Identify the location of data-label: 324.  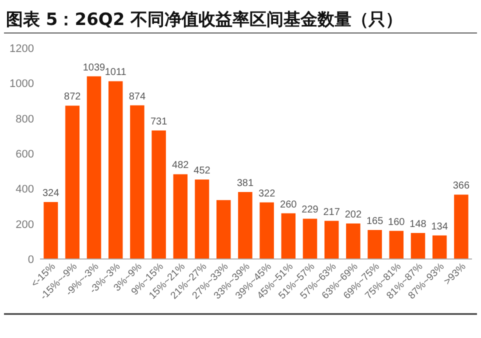
(51, 194).